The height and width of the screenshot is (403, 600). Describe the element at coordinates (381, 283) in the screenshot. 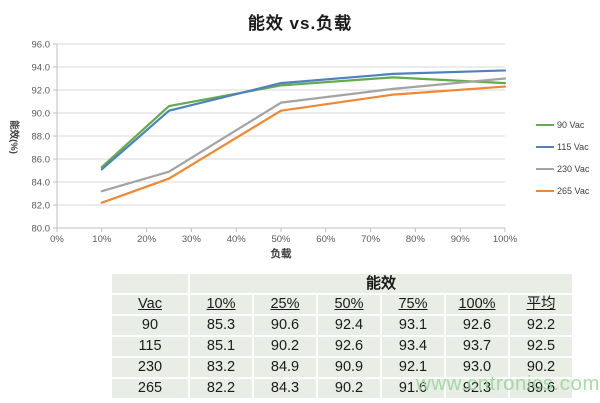

I see `table-group-header: 能效` at that location.